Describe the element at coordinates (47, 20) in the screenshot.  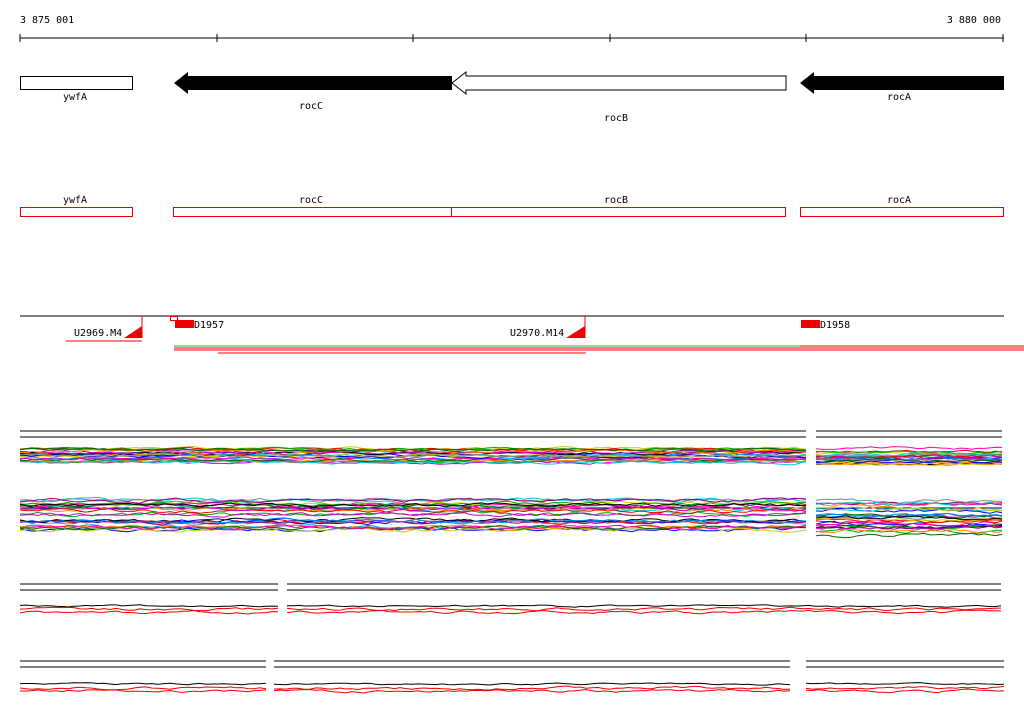
I see `ruler-start: 3 875 001` at that location.